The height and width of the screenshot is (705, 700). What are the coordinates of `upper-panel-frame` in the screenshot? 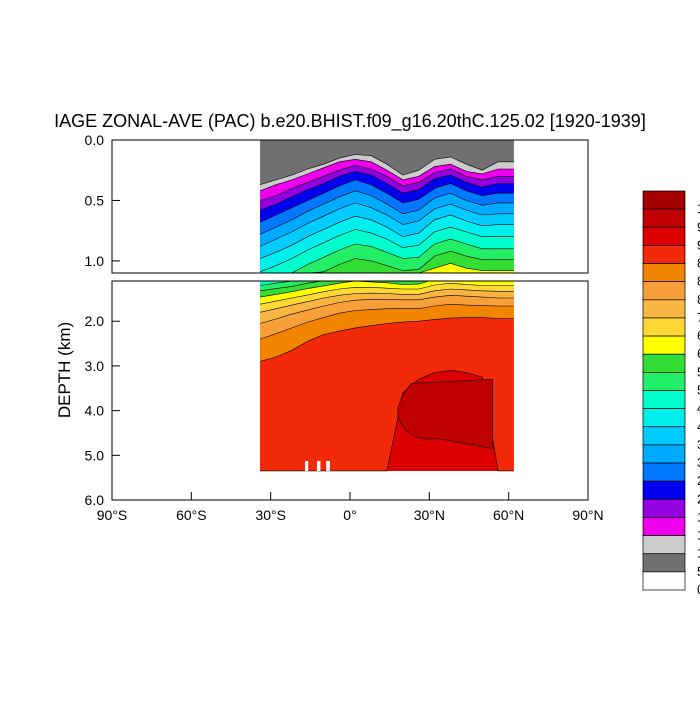 It's located at (350, 206).